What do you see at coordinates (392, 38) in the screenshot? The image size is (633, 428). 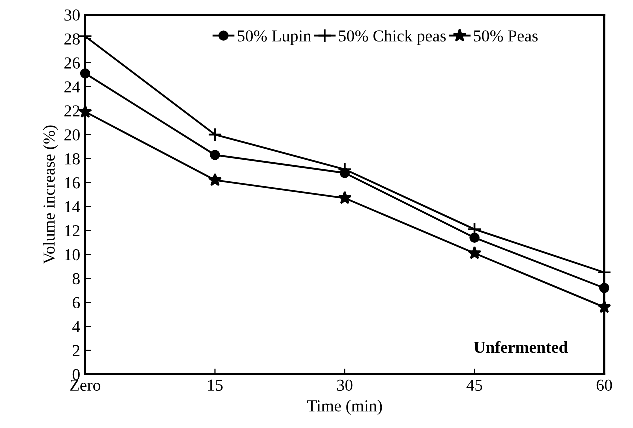 I see `legend-label: 50% Chick peas` at bounding box center [392, 38].